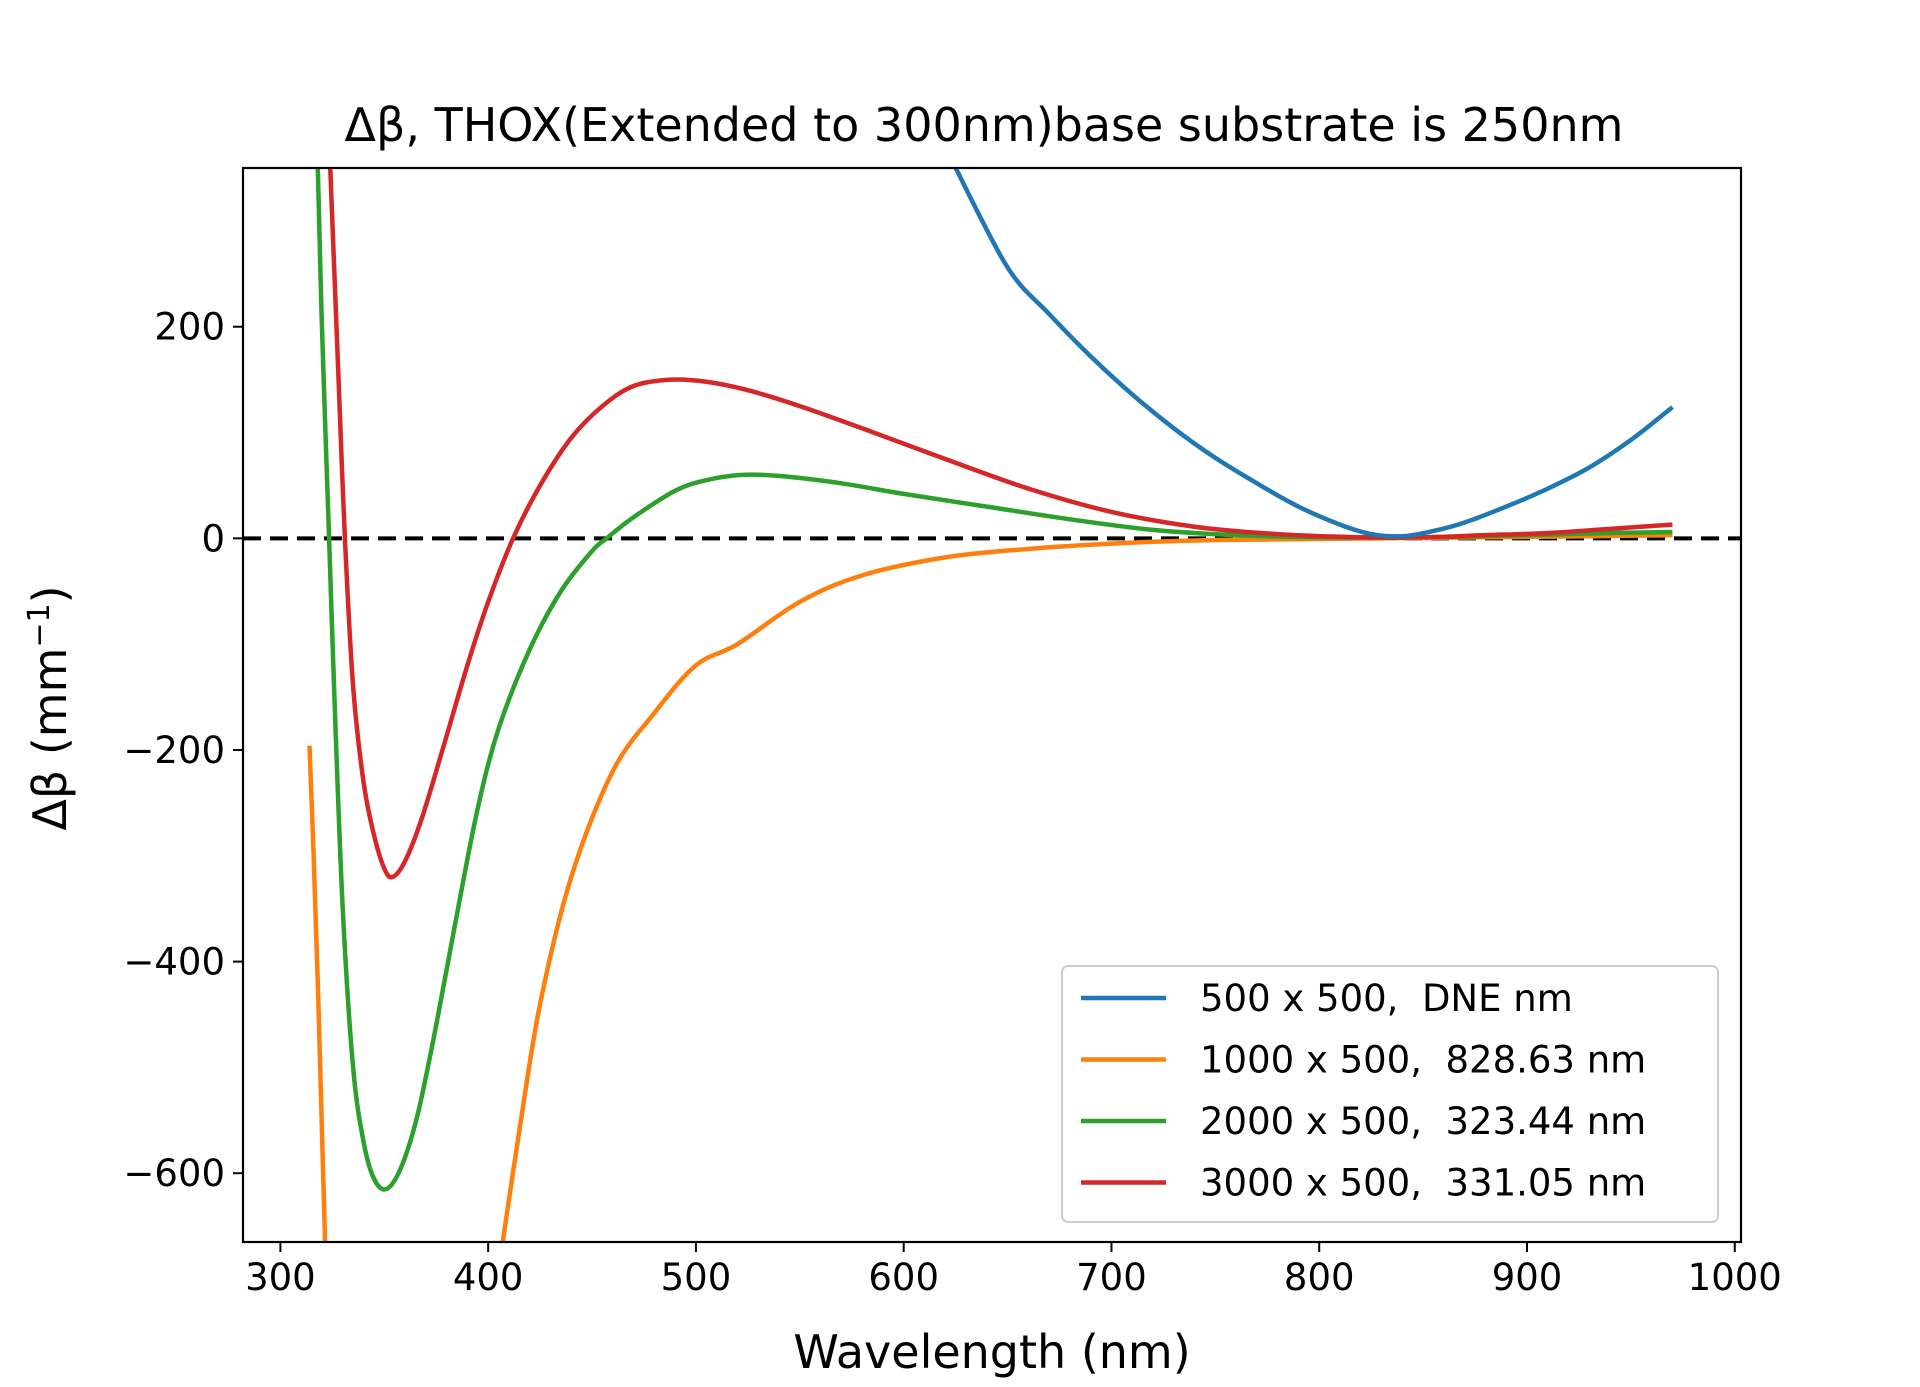  I want to click on y-axis-label: Δβ (mm−1), so click(49, 707).